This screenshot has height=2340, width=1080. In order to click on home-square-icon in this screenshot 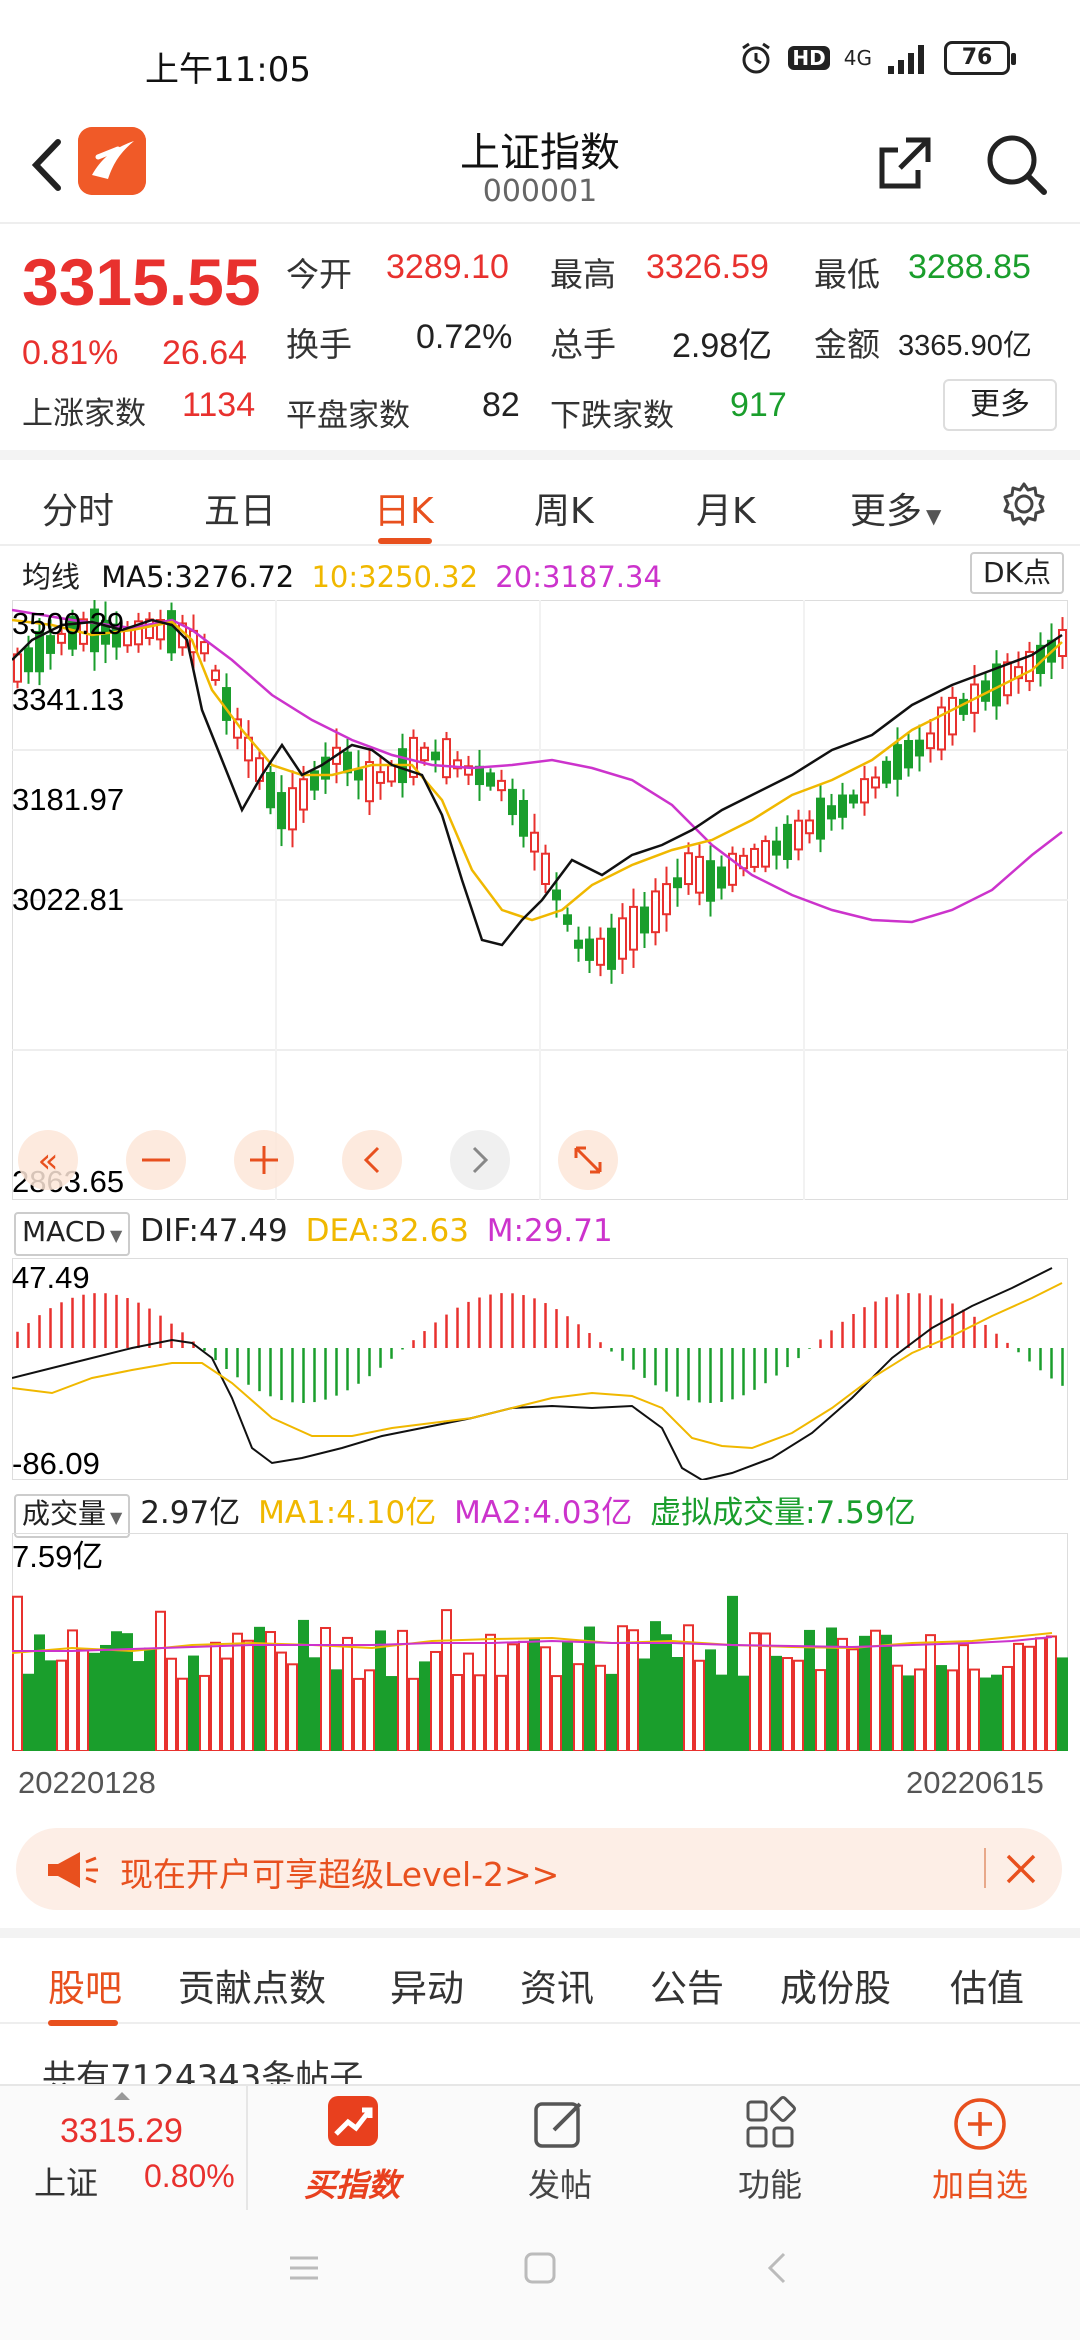, I will do `click(540, 2268)`.